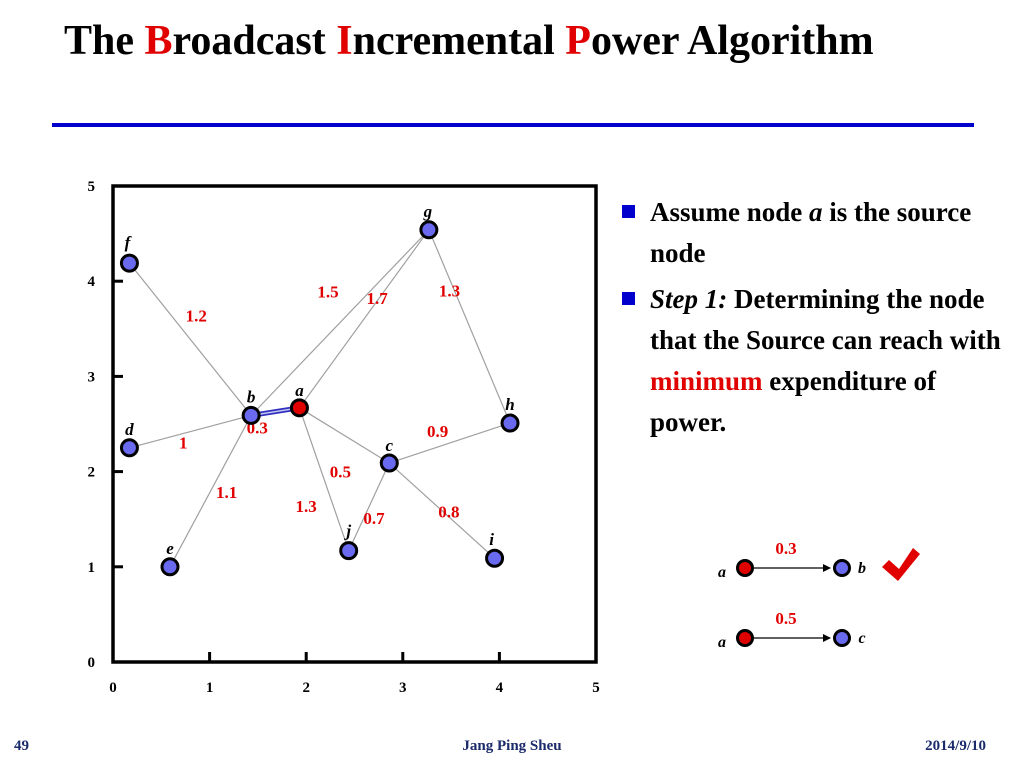 The height and width of the screenshot is (768, 1024). Describe the element at coordinates (340, 471) in the screenshot. I see `edge-weight-label: 0.5` at that location.